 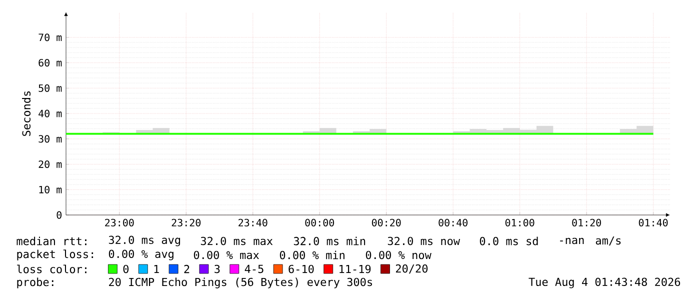 I want to click on text: packet loss:, so click(x=55, y=255).